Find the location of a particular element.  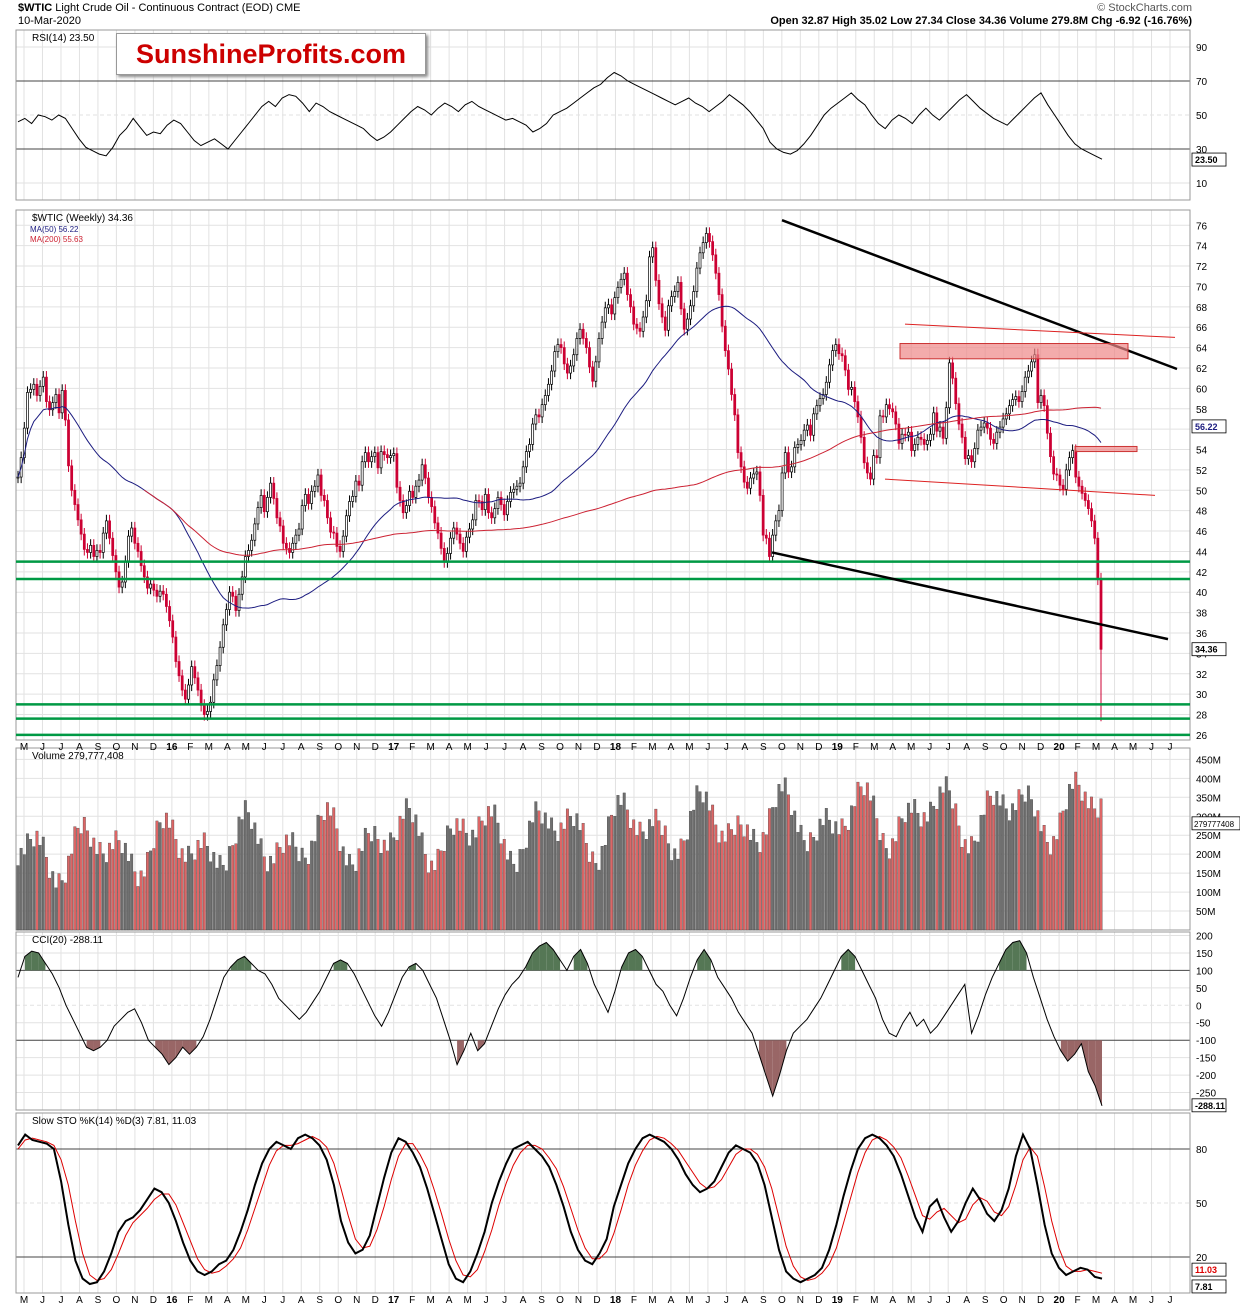

cci-tick-label: 100 is located at coordinates (1204, 971).